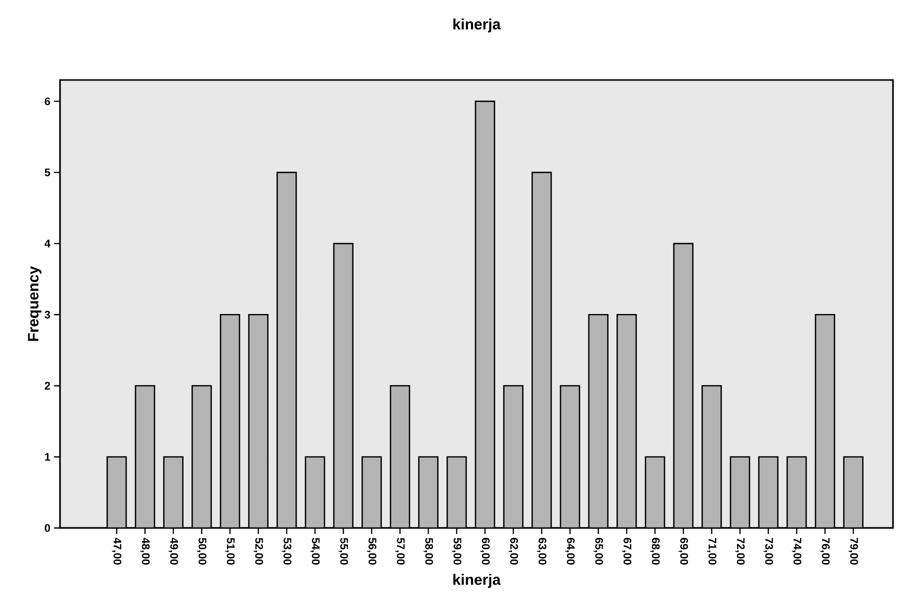 Image resolution: width=899 pixels, height=607 pixels. Describe the element at coordinates (371, 551) in the screenshot. I see `x-tick-label: 56,00` at that location.